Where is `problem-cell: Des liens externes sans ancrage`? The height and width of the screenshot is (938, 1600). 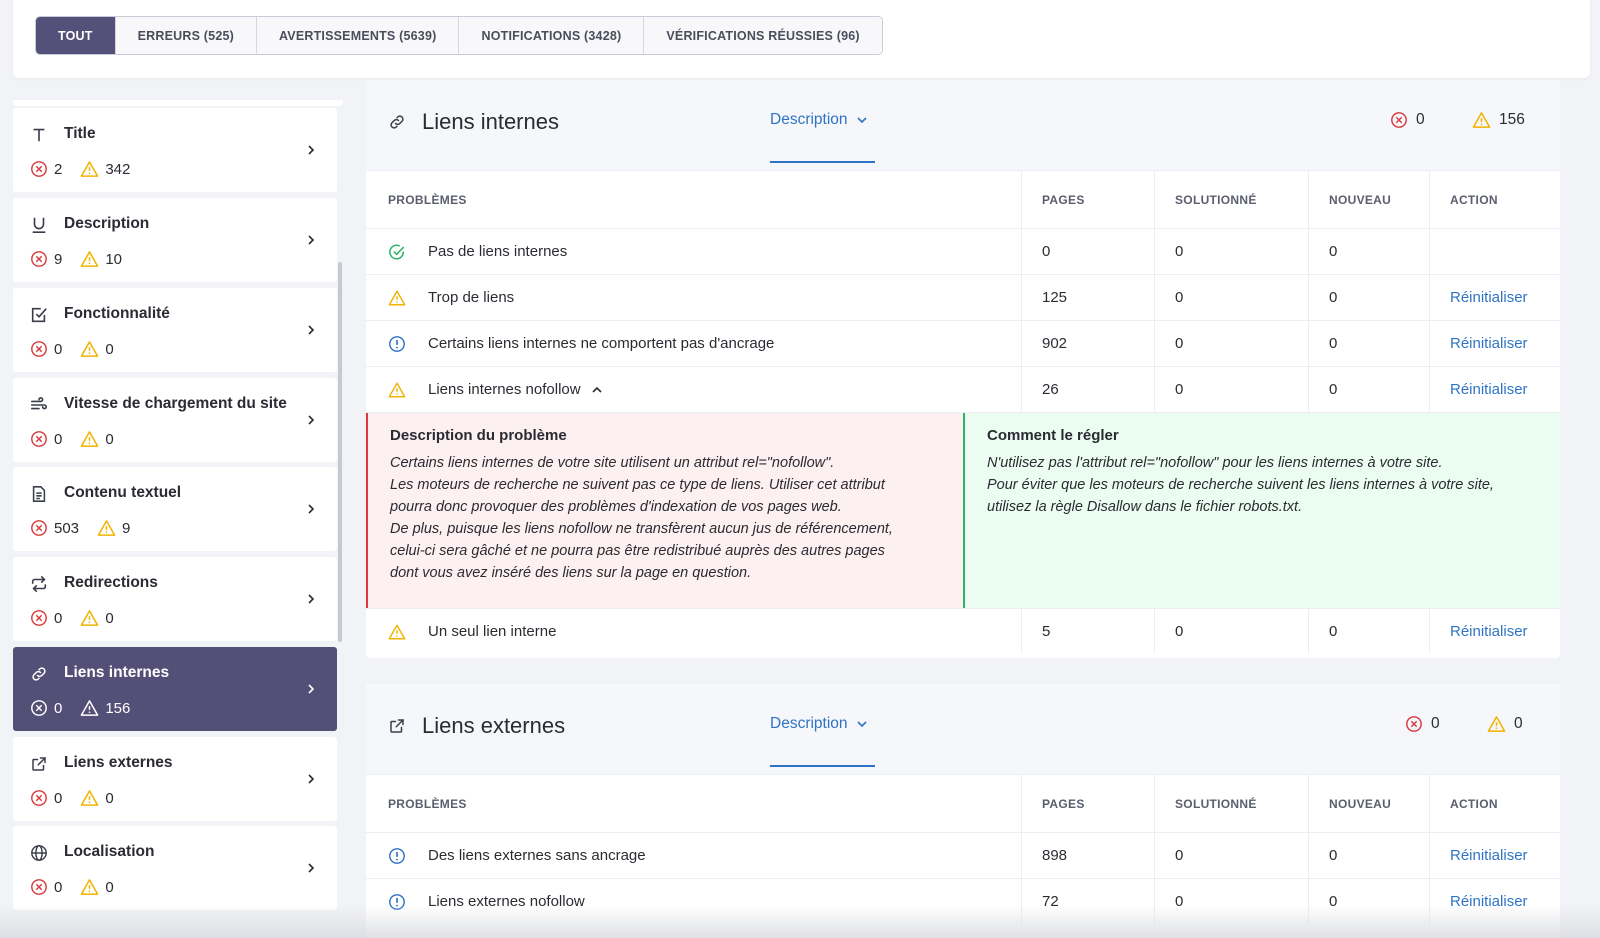 problem-cell: Des liens externes sans ancrage is located at coordinates (517, 856).